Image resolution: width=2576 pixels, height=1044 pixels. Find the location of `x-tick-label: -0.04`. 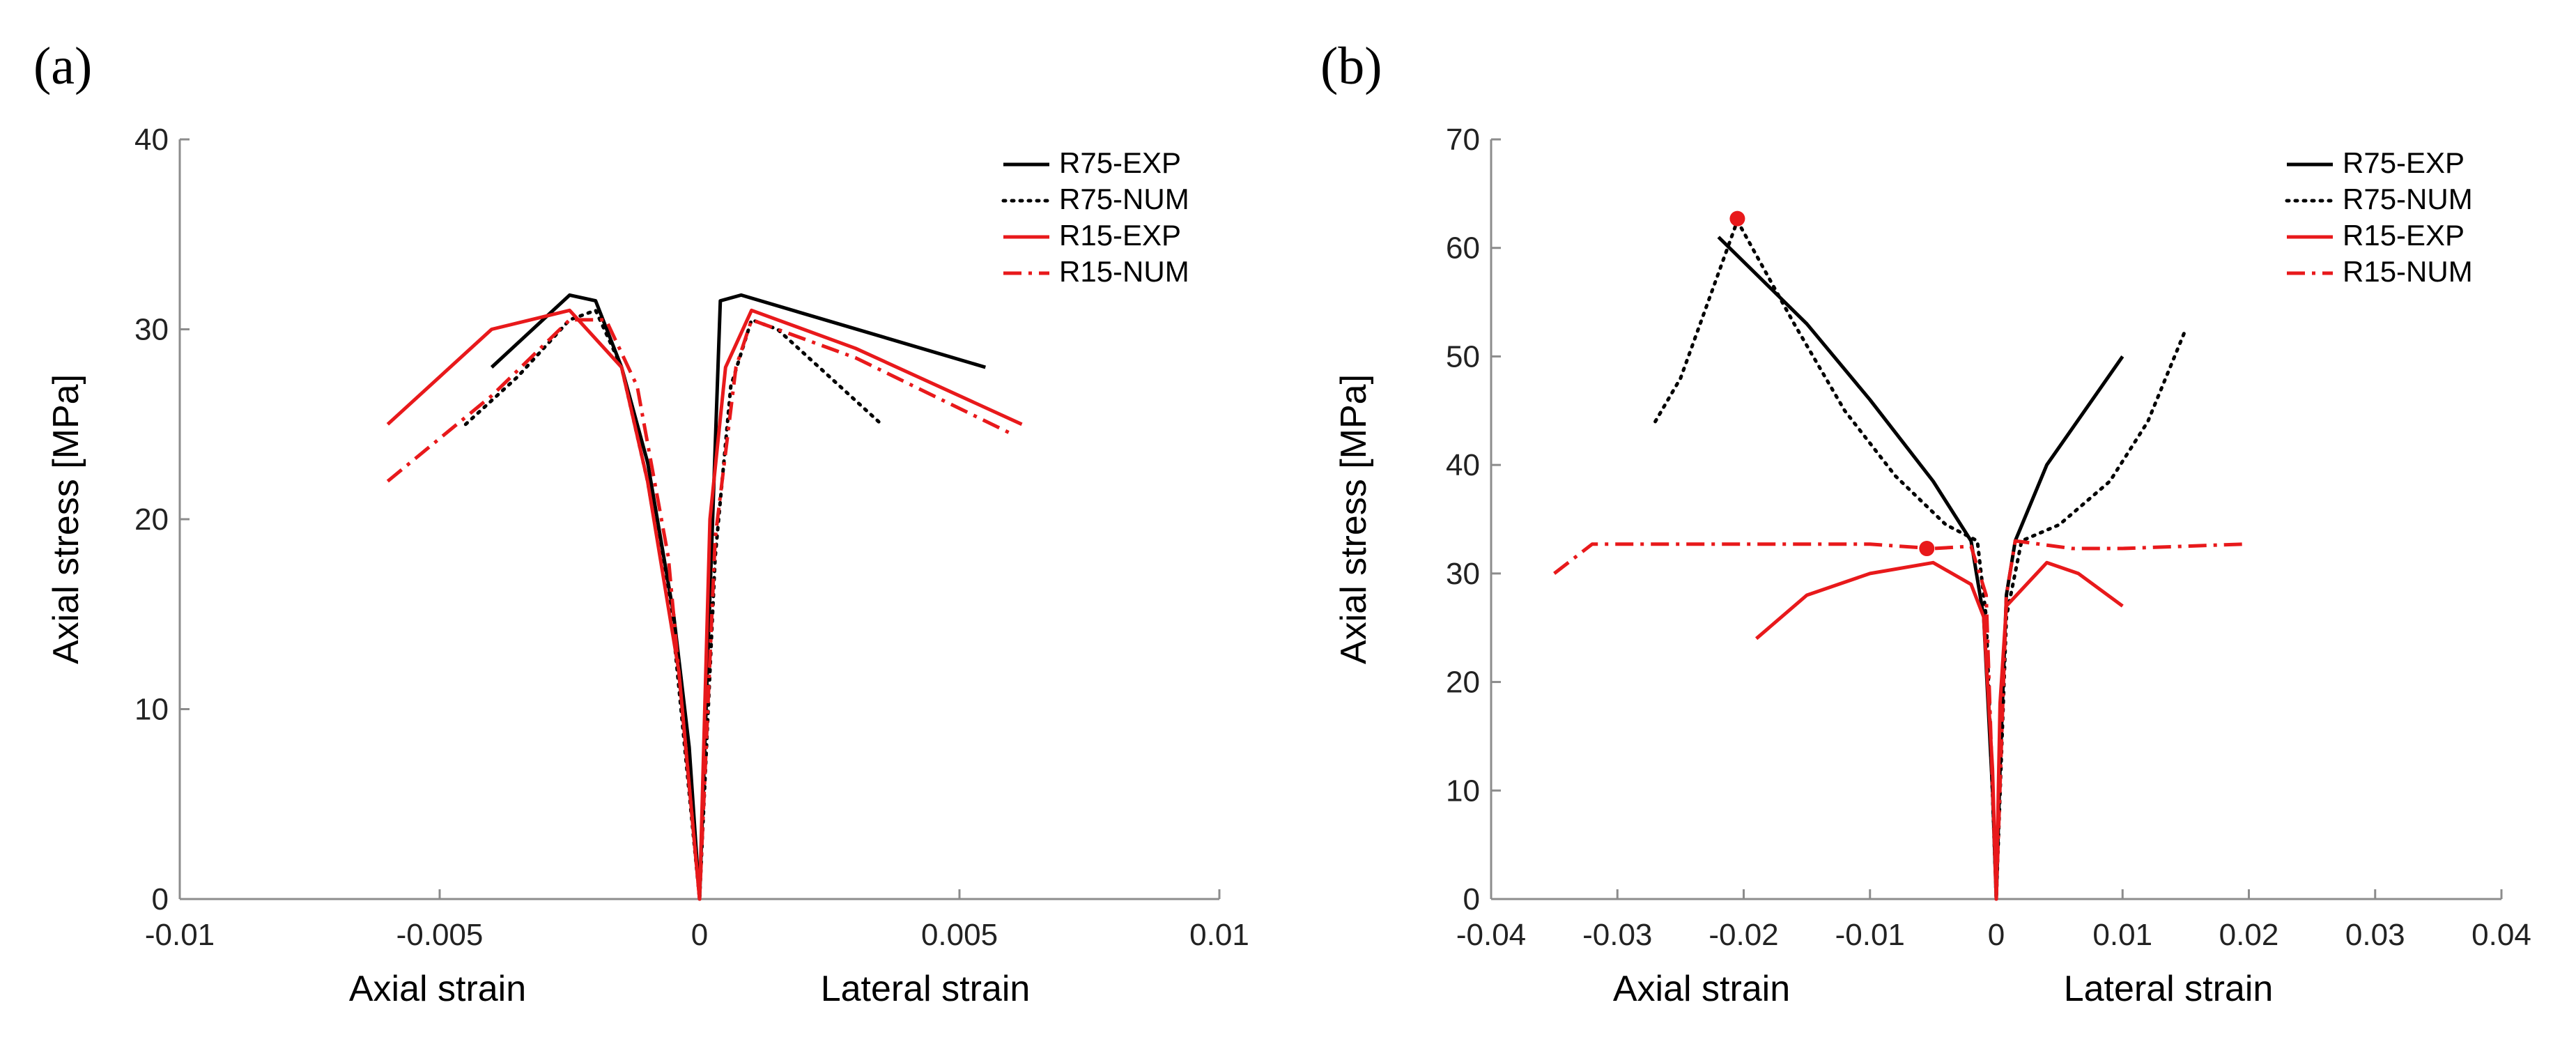

x-tick-label: -0.04 is located at coordinates (1491, 935).